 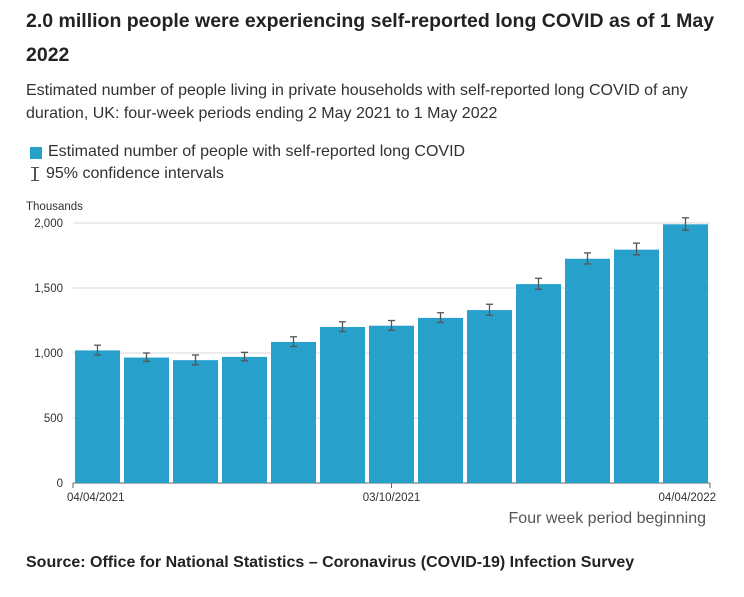 I want to click on y-tick-label: 500, so click(x=53, y=419).